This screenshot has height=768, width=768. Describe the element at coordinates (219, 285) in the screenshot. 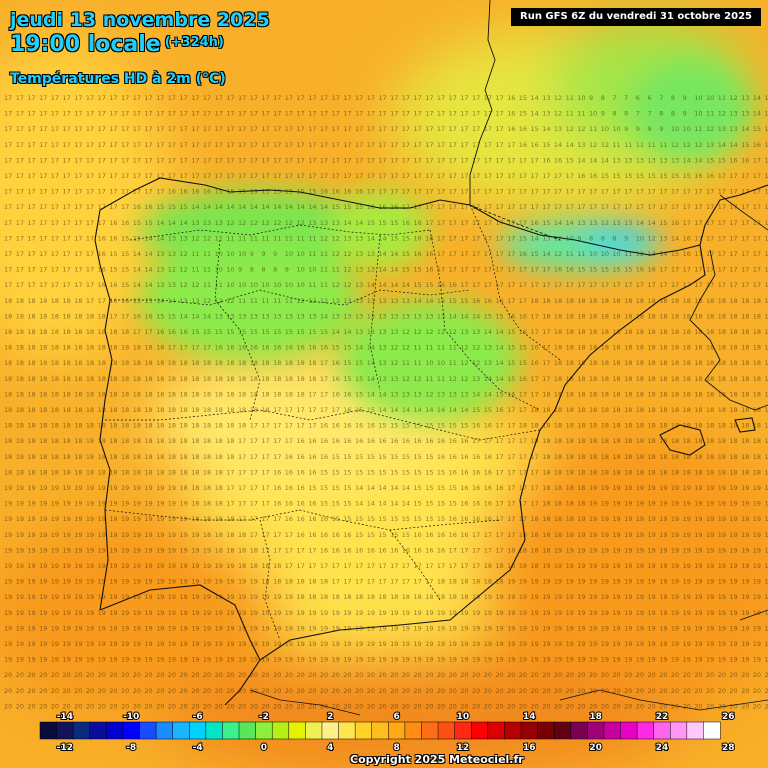

I see `svg-text: 11` at that location.